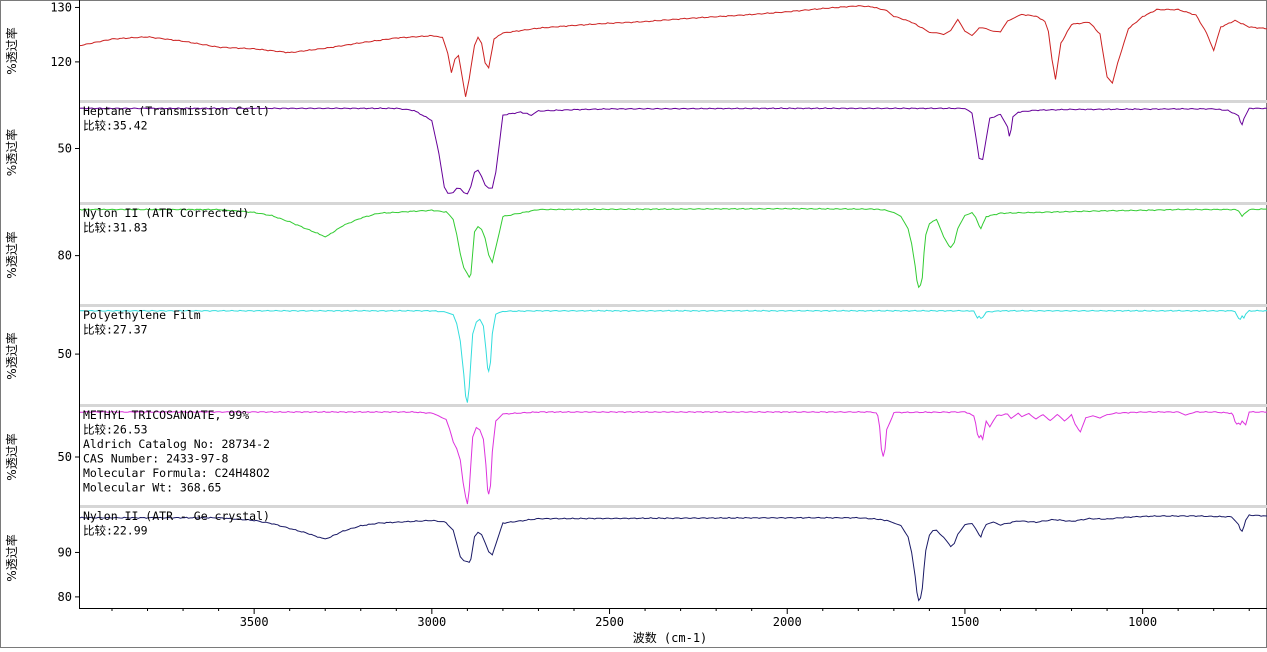  What do you see at coordinates (1142, 622) in the screenshot?
I see `x-tick-label: 1000` at bounding box center [1142, 622].